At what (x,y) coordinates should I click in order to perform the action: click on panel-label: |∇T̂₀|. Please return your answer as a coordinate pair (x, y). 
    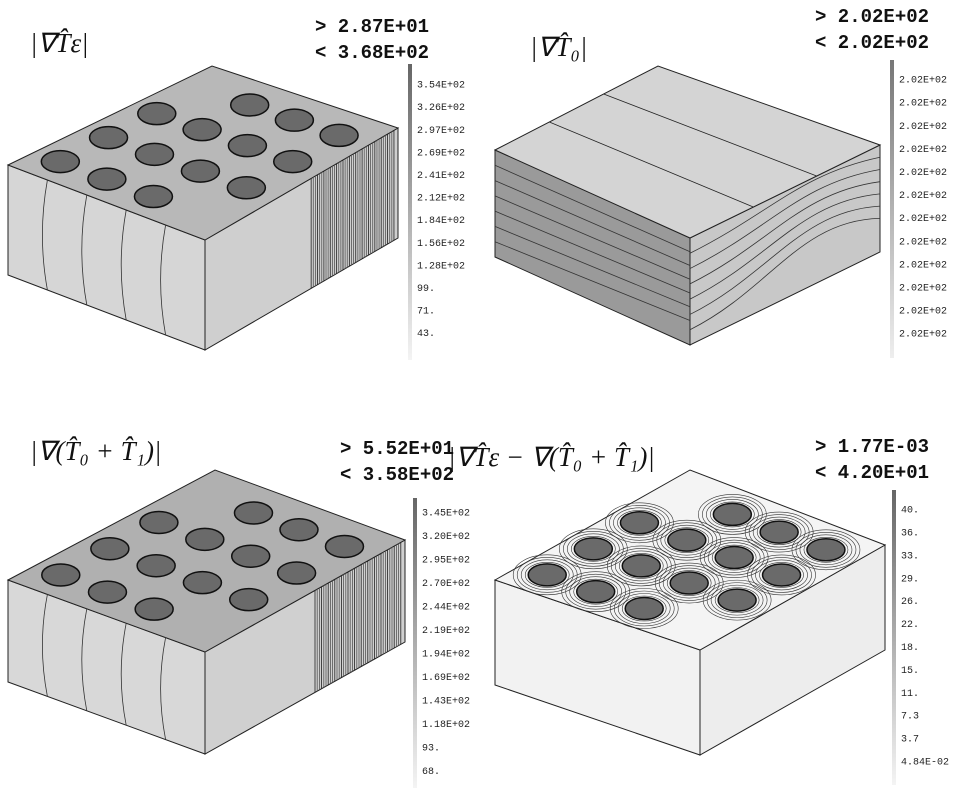
    Looking at the image, I should click on (558, 47).